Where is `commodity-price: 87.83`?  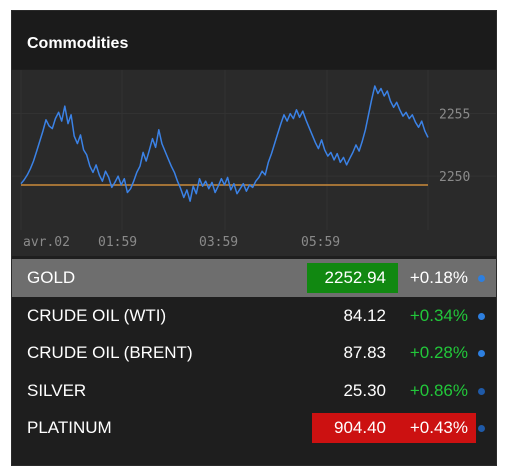 commodity-price: 87.83 is located at coordinates (364, 352).